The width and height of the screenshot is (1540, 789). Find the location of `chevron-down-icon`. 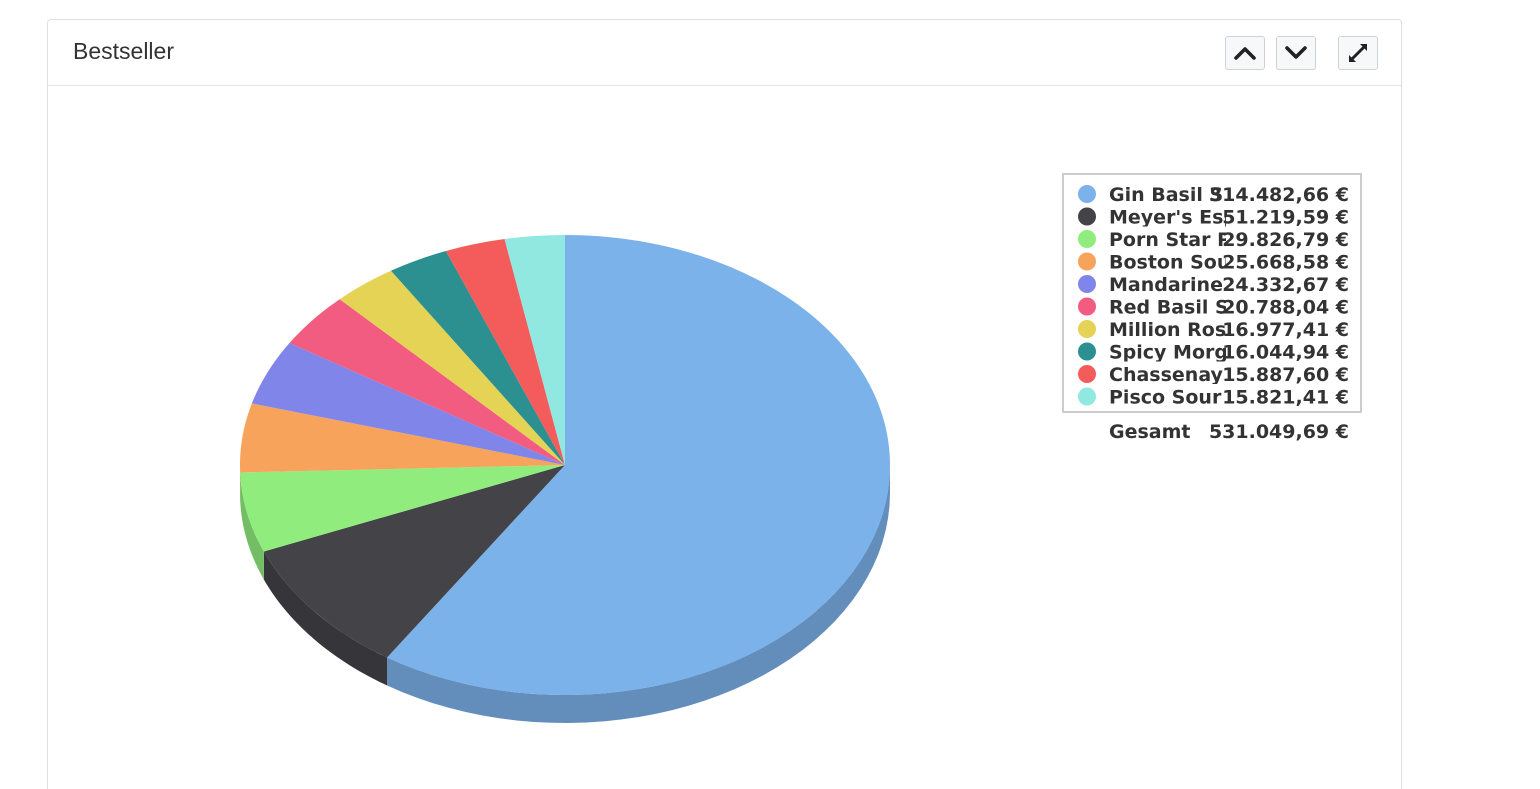

chevron-down-icon is located at coordinates (1296, 53).